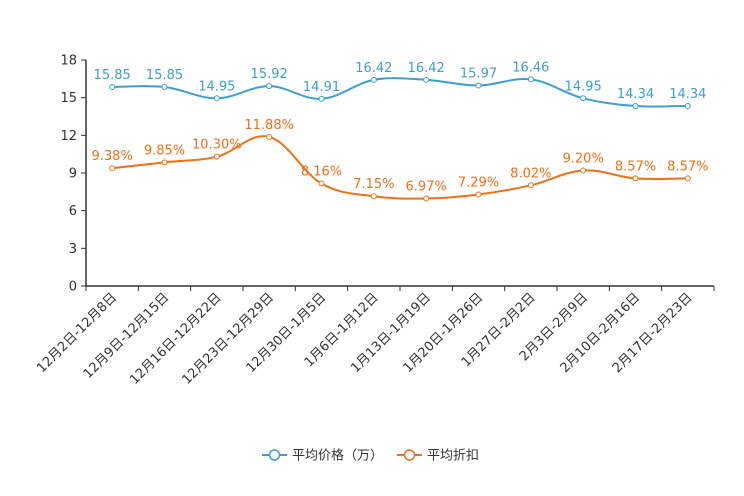  Describe the element at coordinates (478, 73) in the screenshot. I see `data-label: 15.97` at that location.